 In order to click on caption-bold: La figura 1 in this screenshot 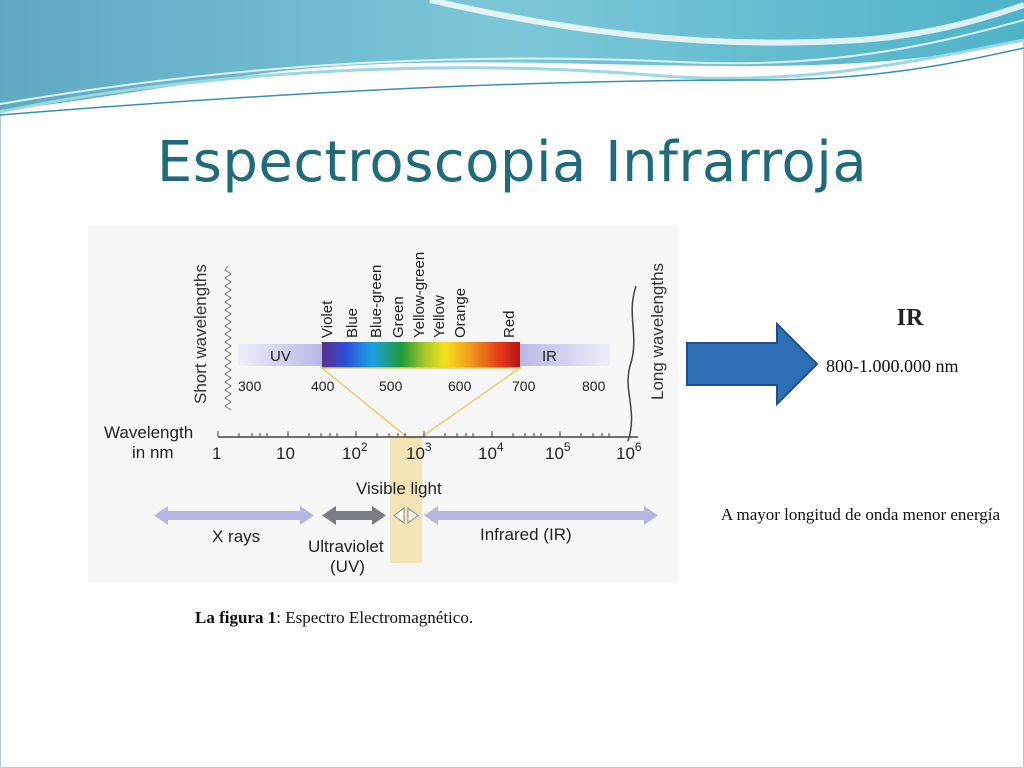, I will do `click(236, 617)`.